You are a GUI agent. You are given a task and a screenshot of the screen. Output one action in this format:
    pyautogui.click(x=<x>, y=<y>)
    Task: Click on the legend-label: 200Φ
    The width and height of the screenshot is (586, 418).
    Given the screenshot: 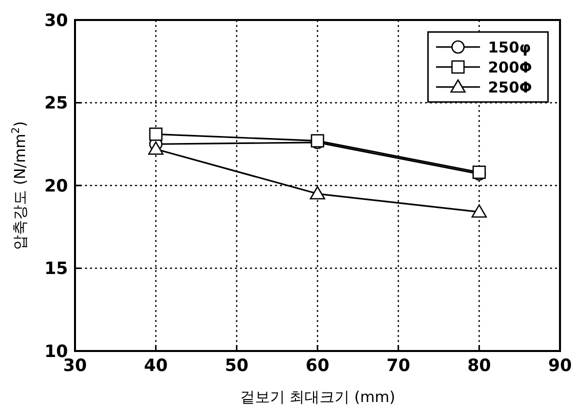 What is the action you would take?
    pyautogui.click(x=510, y=67)
    